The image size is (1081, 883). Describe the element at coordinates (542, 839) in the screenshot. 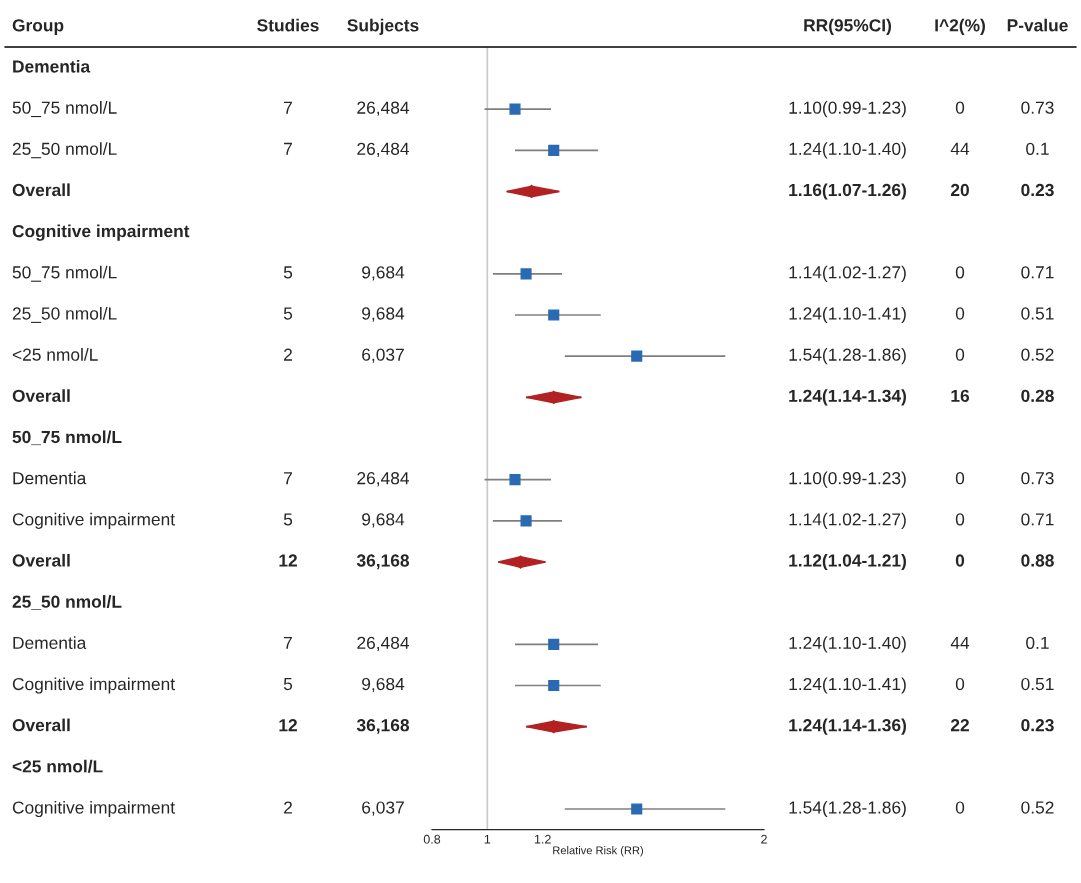

I see `x-tick-label: 1.2` at that location.